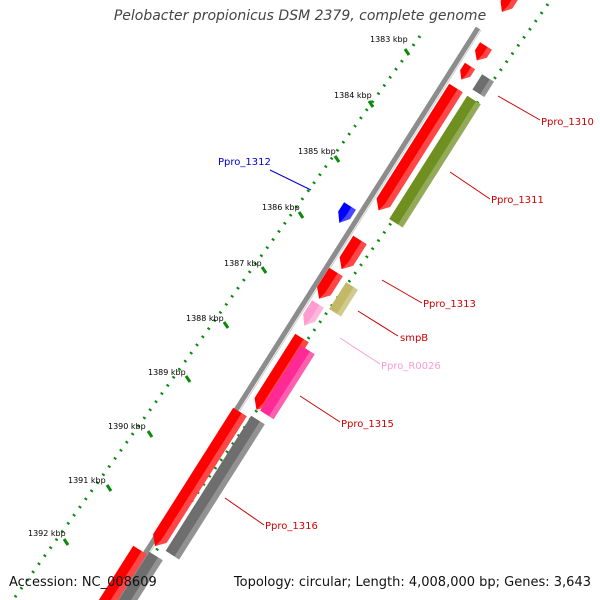  Describe the element at coordinates (389, 39) in the screenshot. I see `ruler-label: 1383 kbp` at that location.